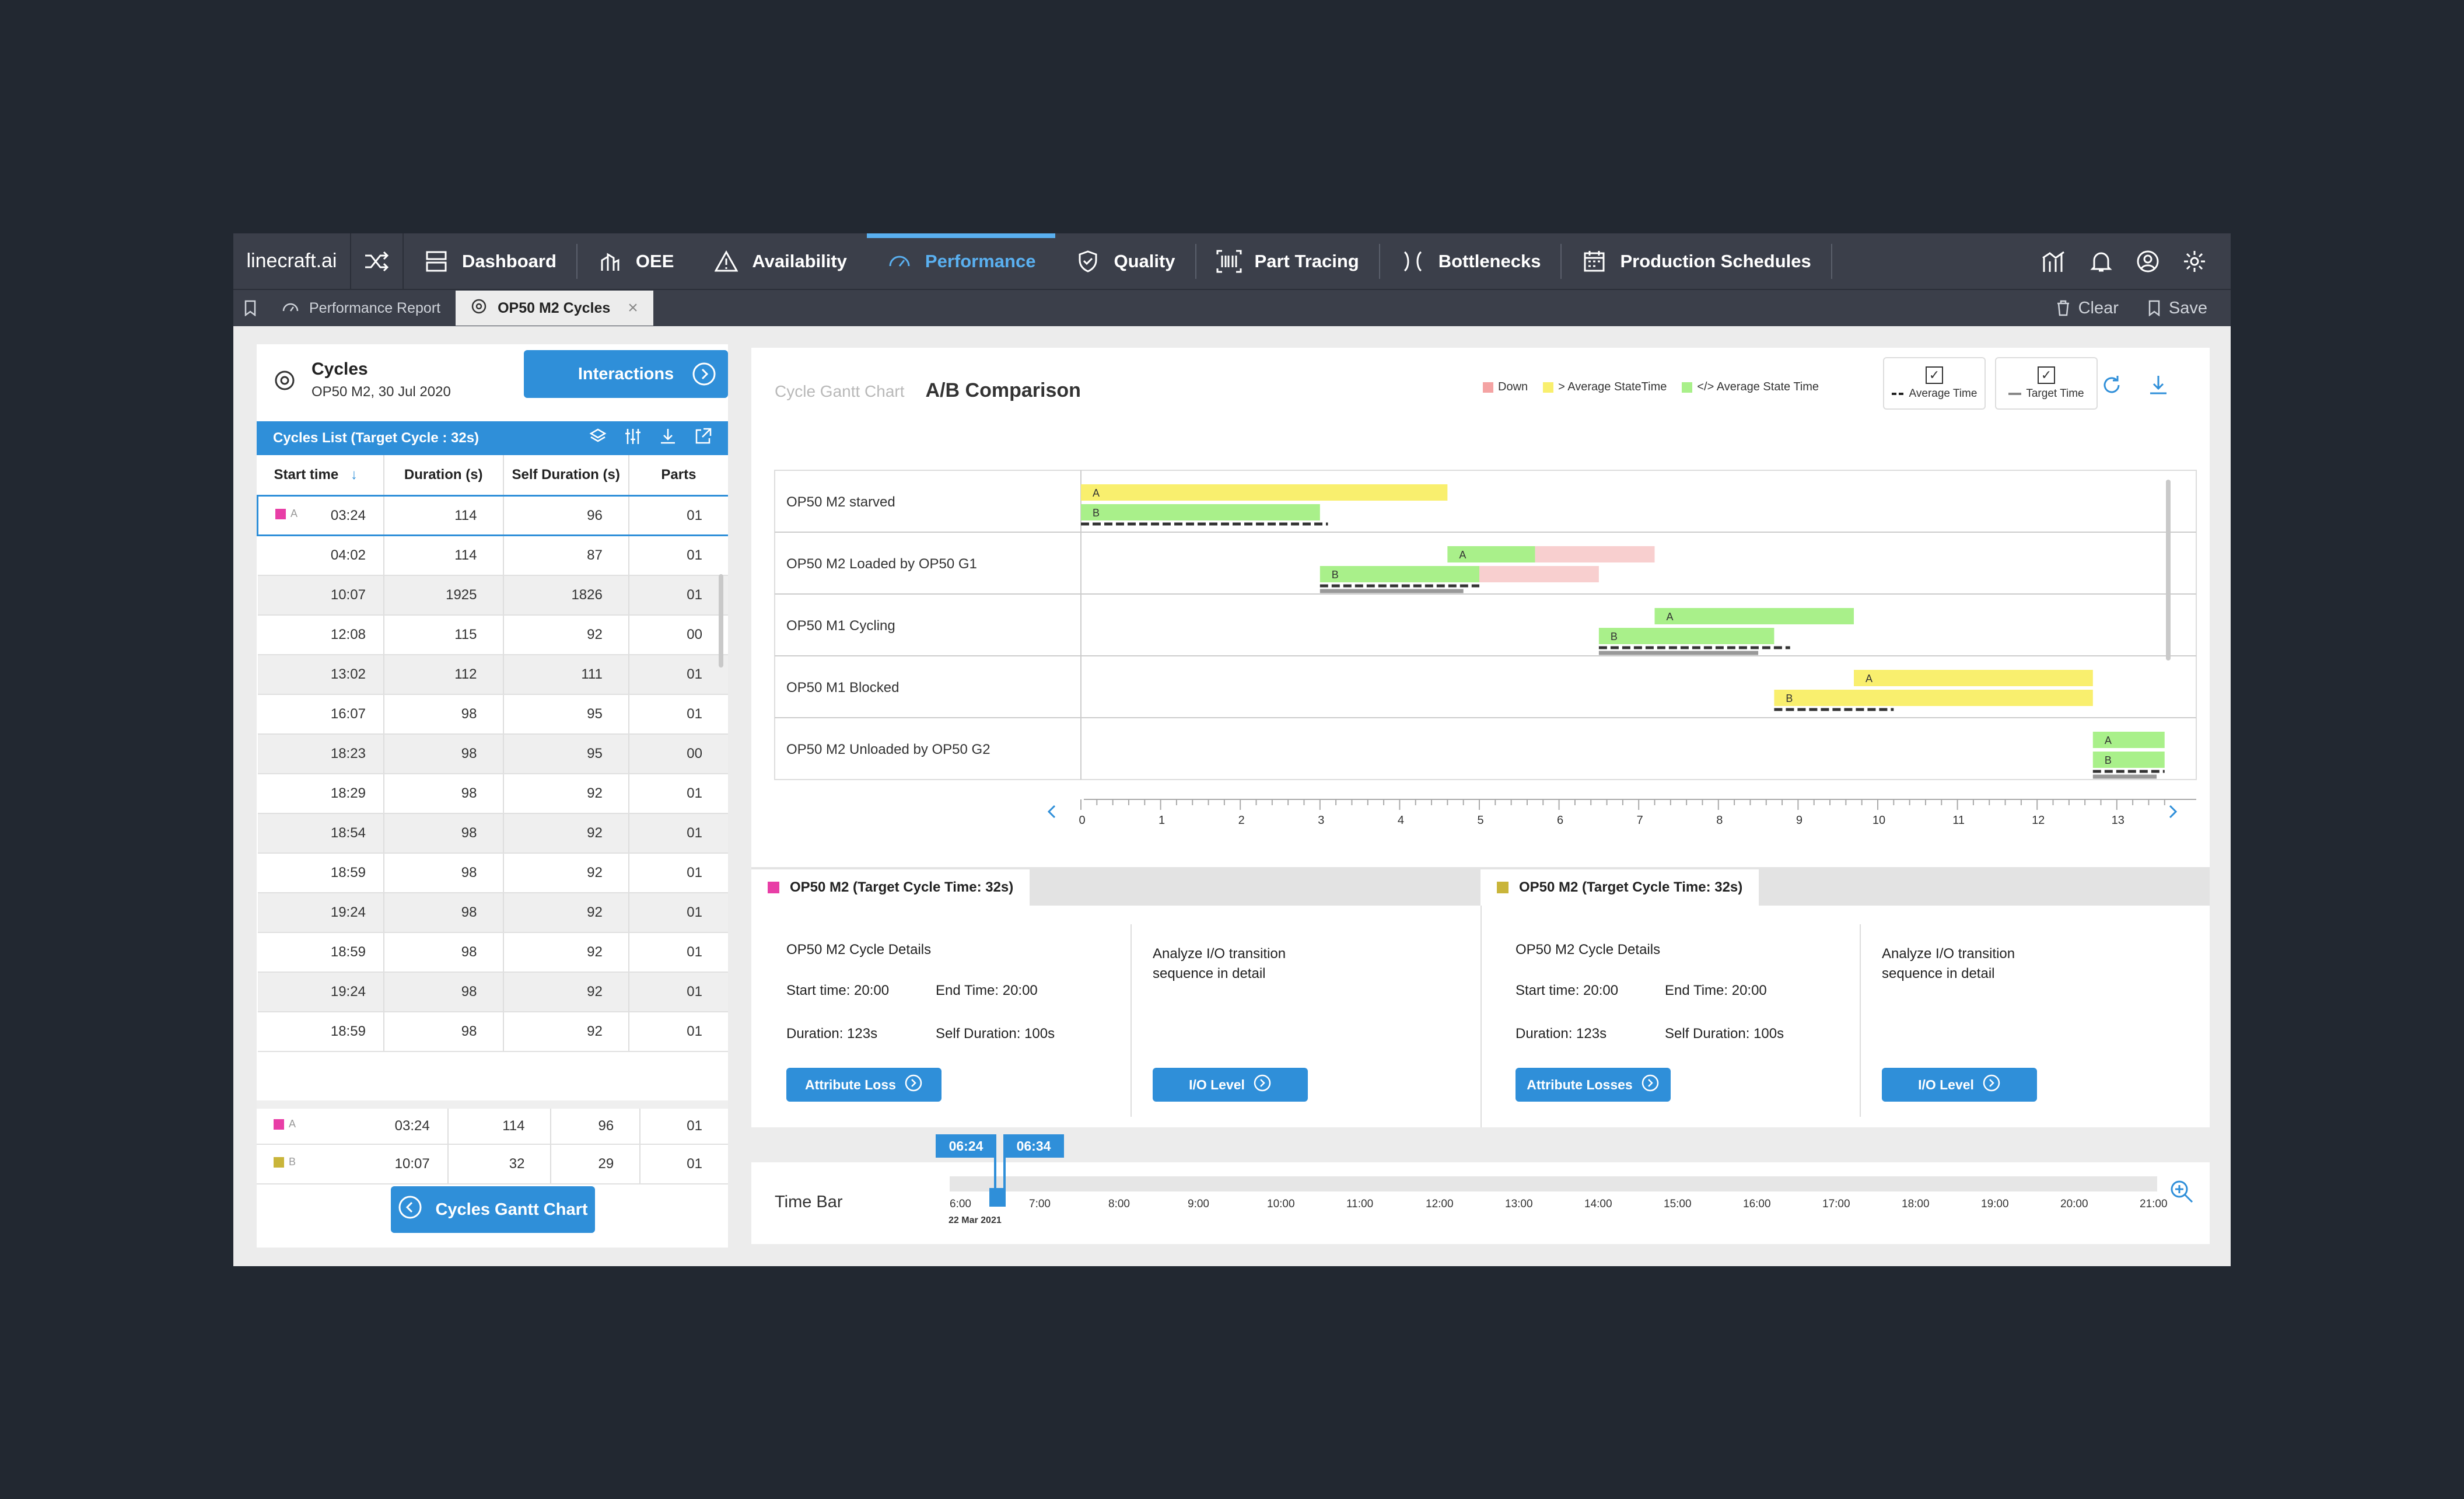  Describe the element at coordinates (492, 1164) in the screenshot. I see `table-row: B 10:07 32 29 01` at that location.